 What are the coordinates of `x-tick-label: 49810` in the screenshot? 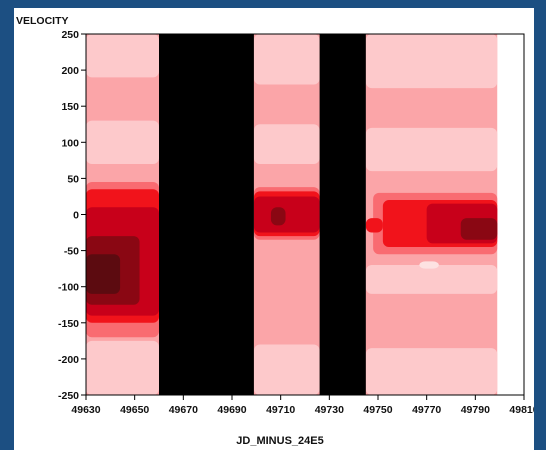 It's located at (521, 410).